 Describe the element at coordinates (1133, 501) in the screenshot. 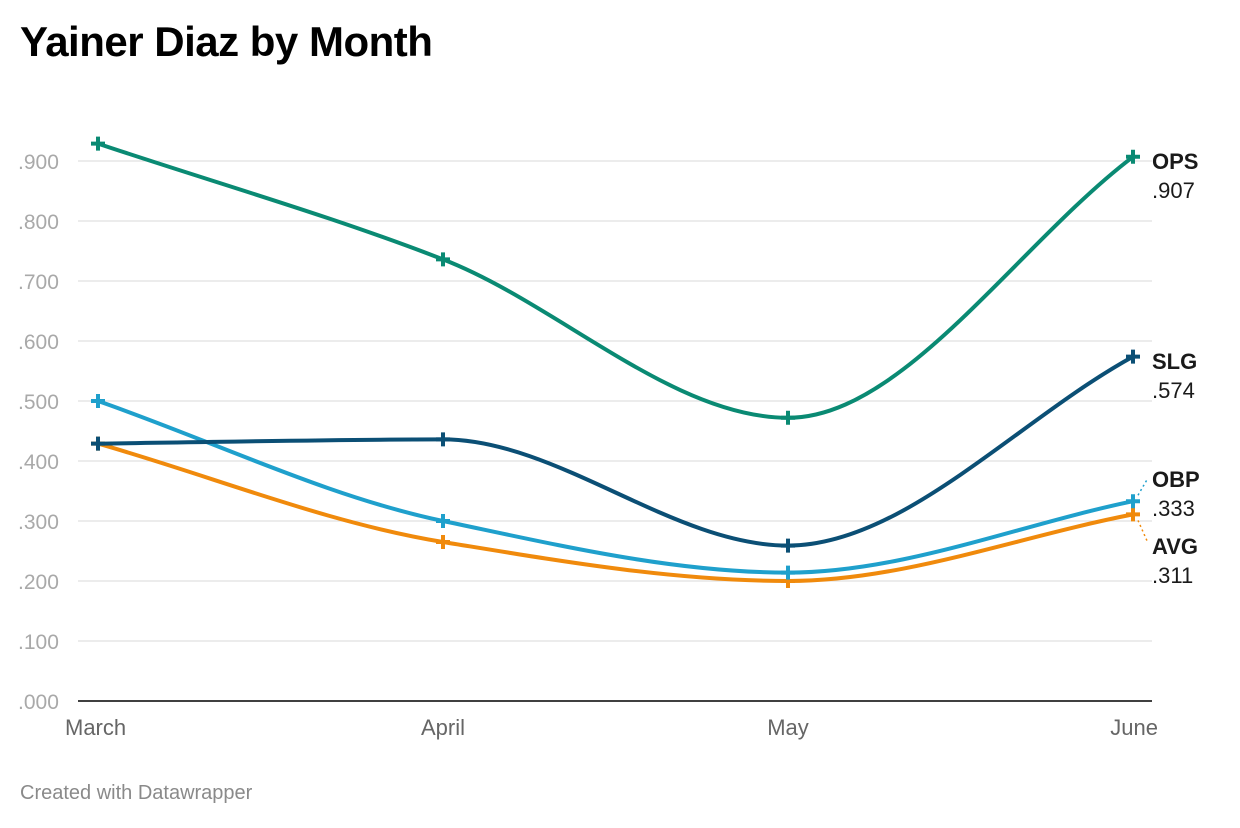

I see `obp-marker-june` at that location.